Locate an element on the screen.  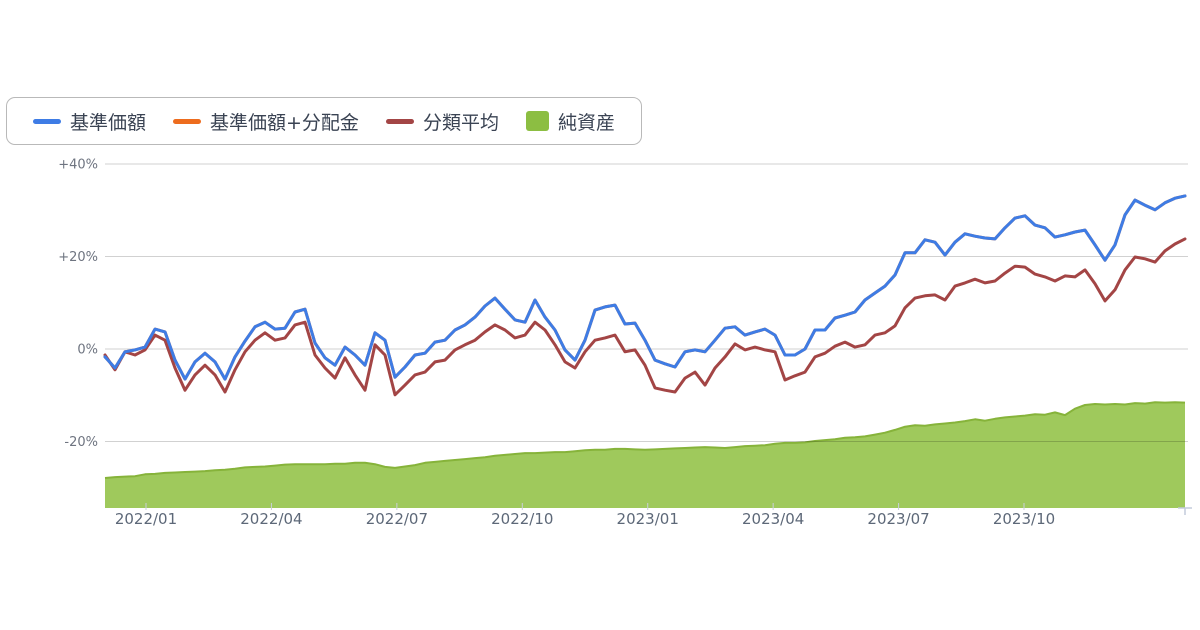
x-axis-label: 2022/04 is located at coordinates (271, 519).